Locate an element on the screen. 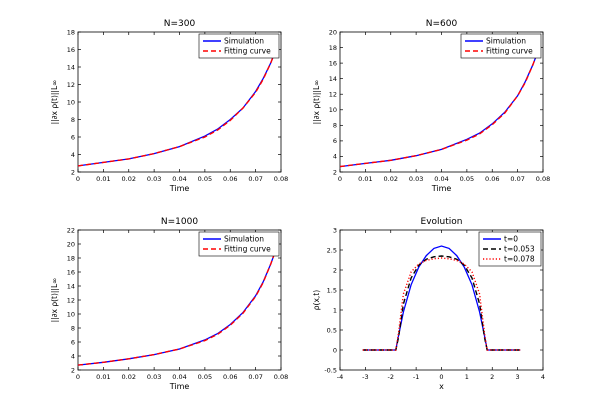  y-tick-label: 8 is located at coordinates (73, 120).